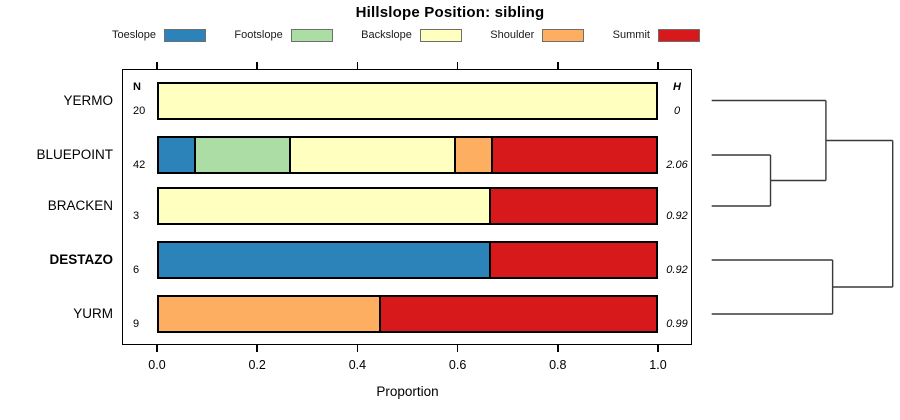 This screenshot has height=420, width=900. I want to click on legend-label: Shoulder, so click(512, 35).